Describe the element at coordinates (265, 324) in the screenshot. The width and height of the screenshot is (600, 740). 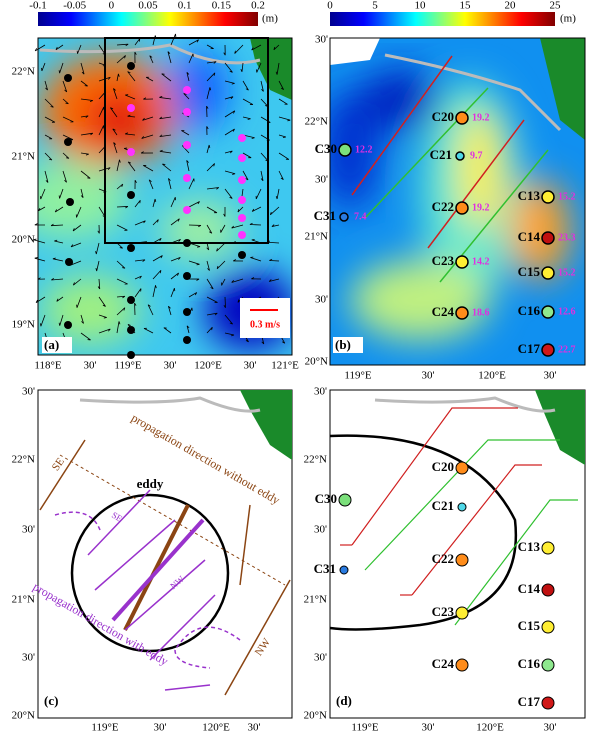
I see `scale-label: 0.3 m/s` at that location.